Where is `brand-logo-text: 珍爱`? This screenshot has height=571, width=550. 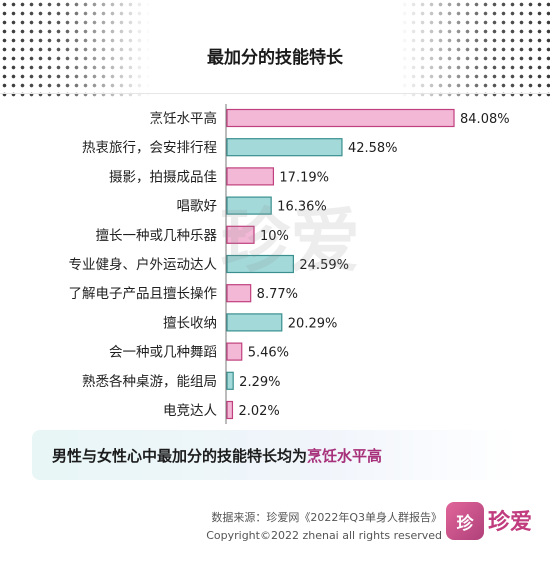 brand-logo-text: 珍爱 is located at coordinates (510, 522).